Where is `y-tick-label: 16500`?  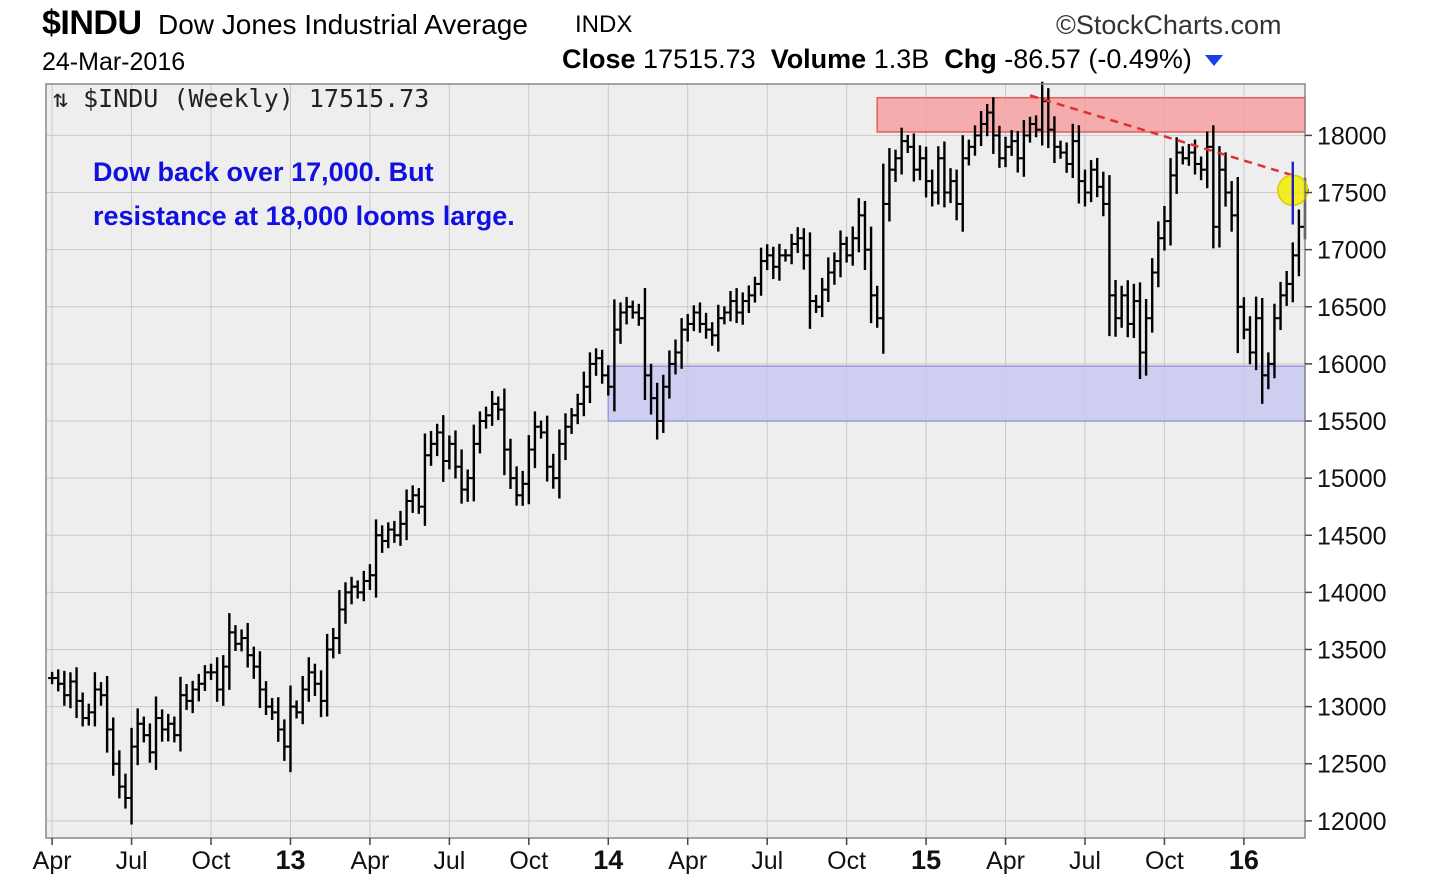
y-tick-label: 16500 is located at coordinates (1352, 308).